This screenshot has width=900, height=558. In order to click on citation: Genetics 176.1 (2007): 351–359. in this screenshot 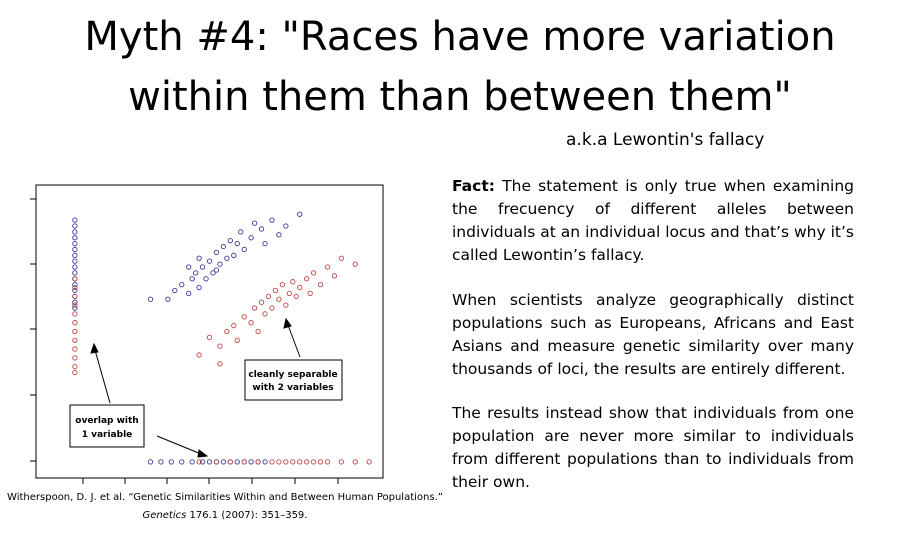, I will do `click(225, 516)`.